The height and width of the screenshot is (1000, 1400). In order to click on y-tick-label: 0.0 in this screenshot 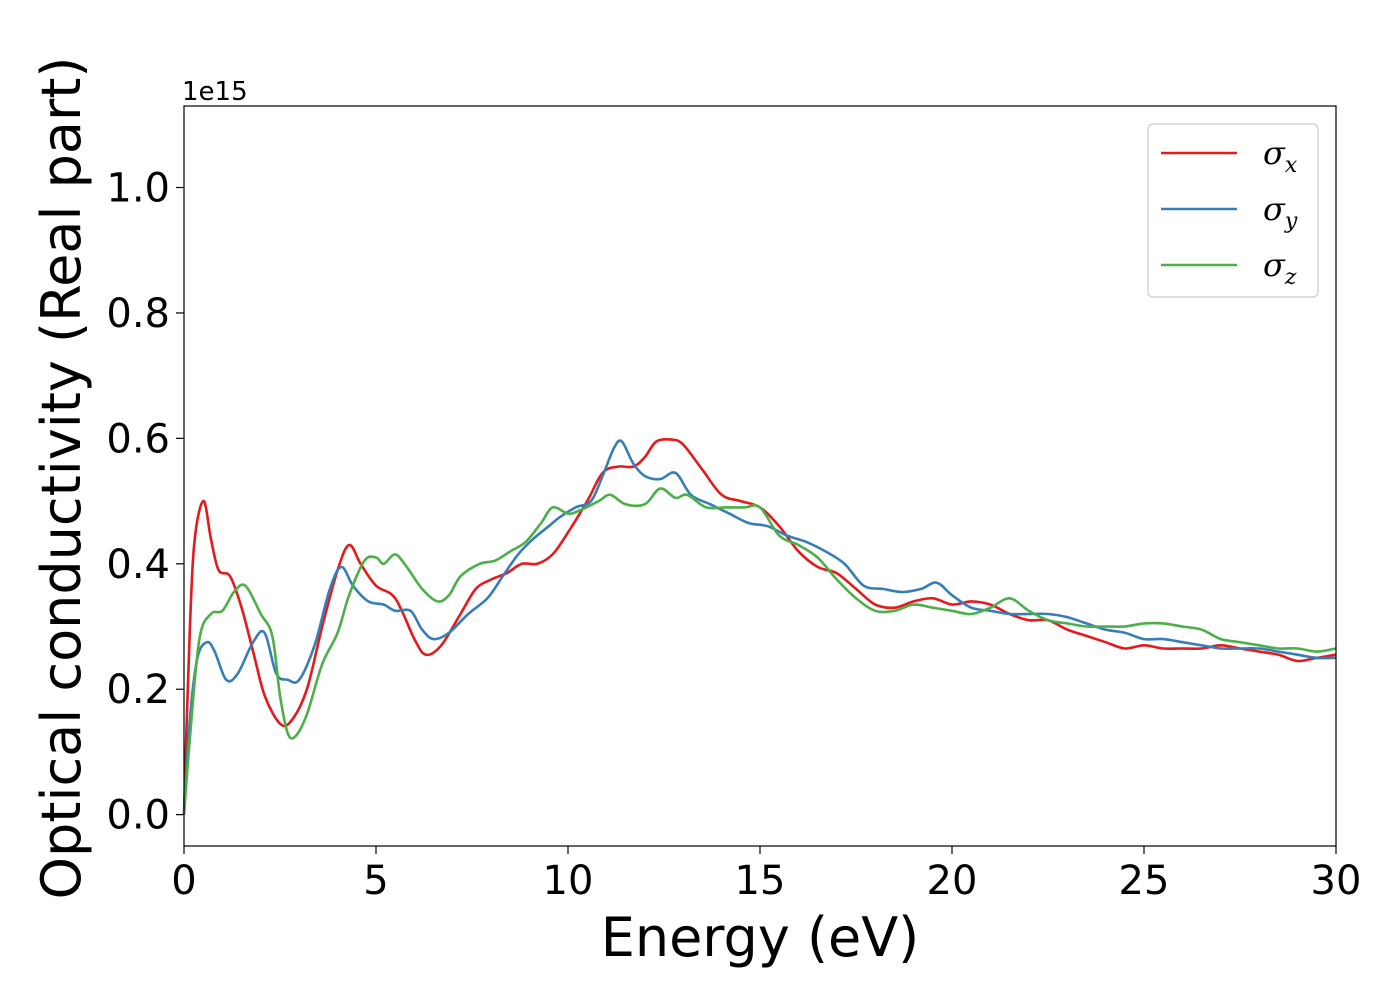, I will do `click(138, 816)`.